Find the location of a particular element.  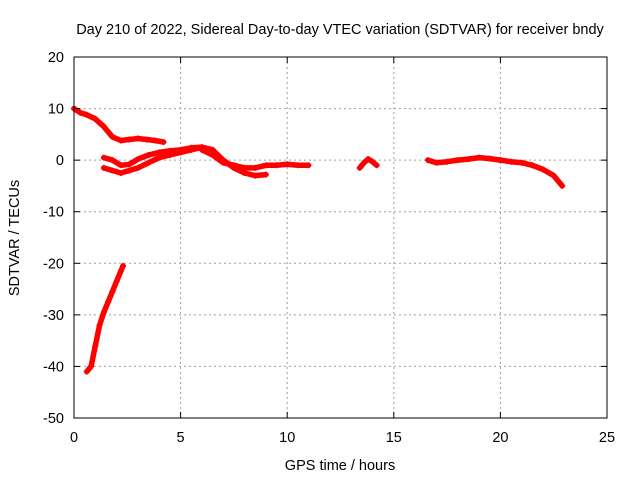

y-tick-label: -50 is located at coordinates (53, 419).